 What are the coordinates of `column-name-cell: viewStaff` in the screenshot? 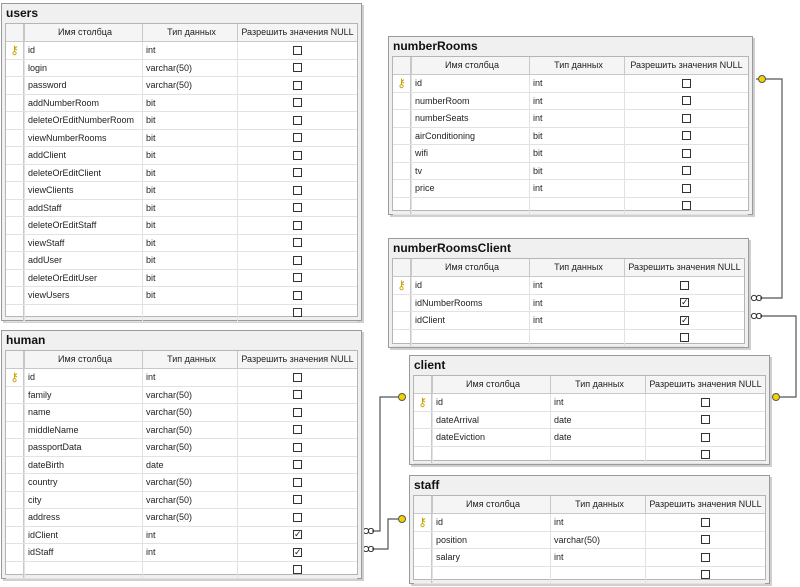 It's located at (83, 242).